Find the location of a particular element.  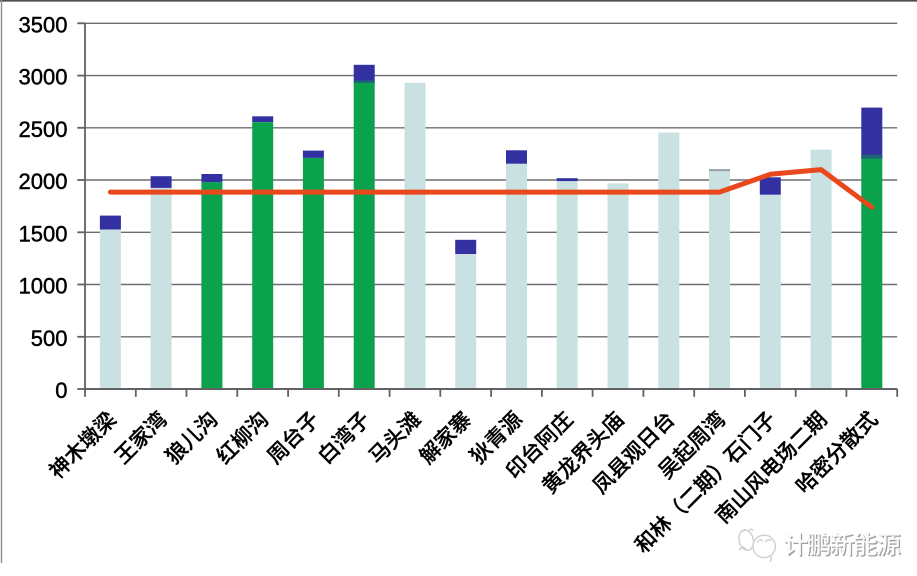

svg-text: 0 is located at coordinates (61, 390).